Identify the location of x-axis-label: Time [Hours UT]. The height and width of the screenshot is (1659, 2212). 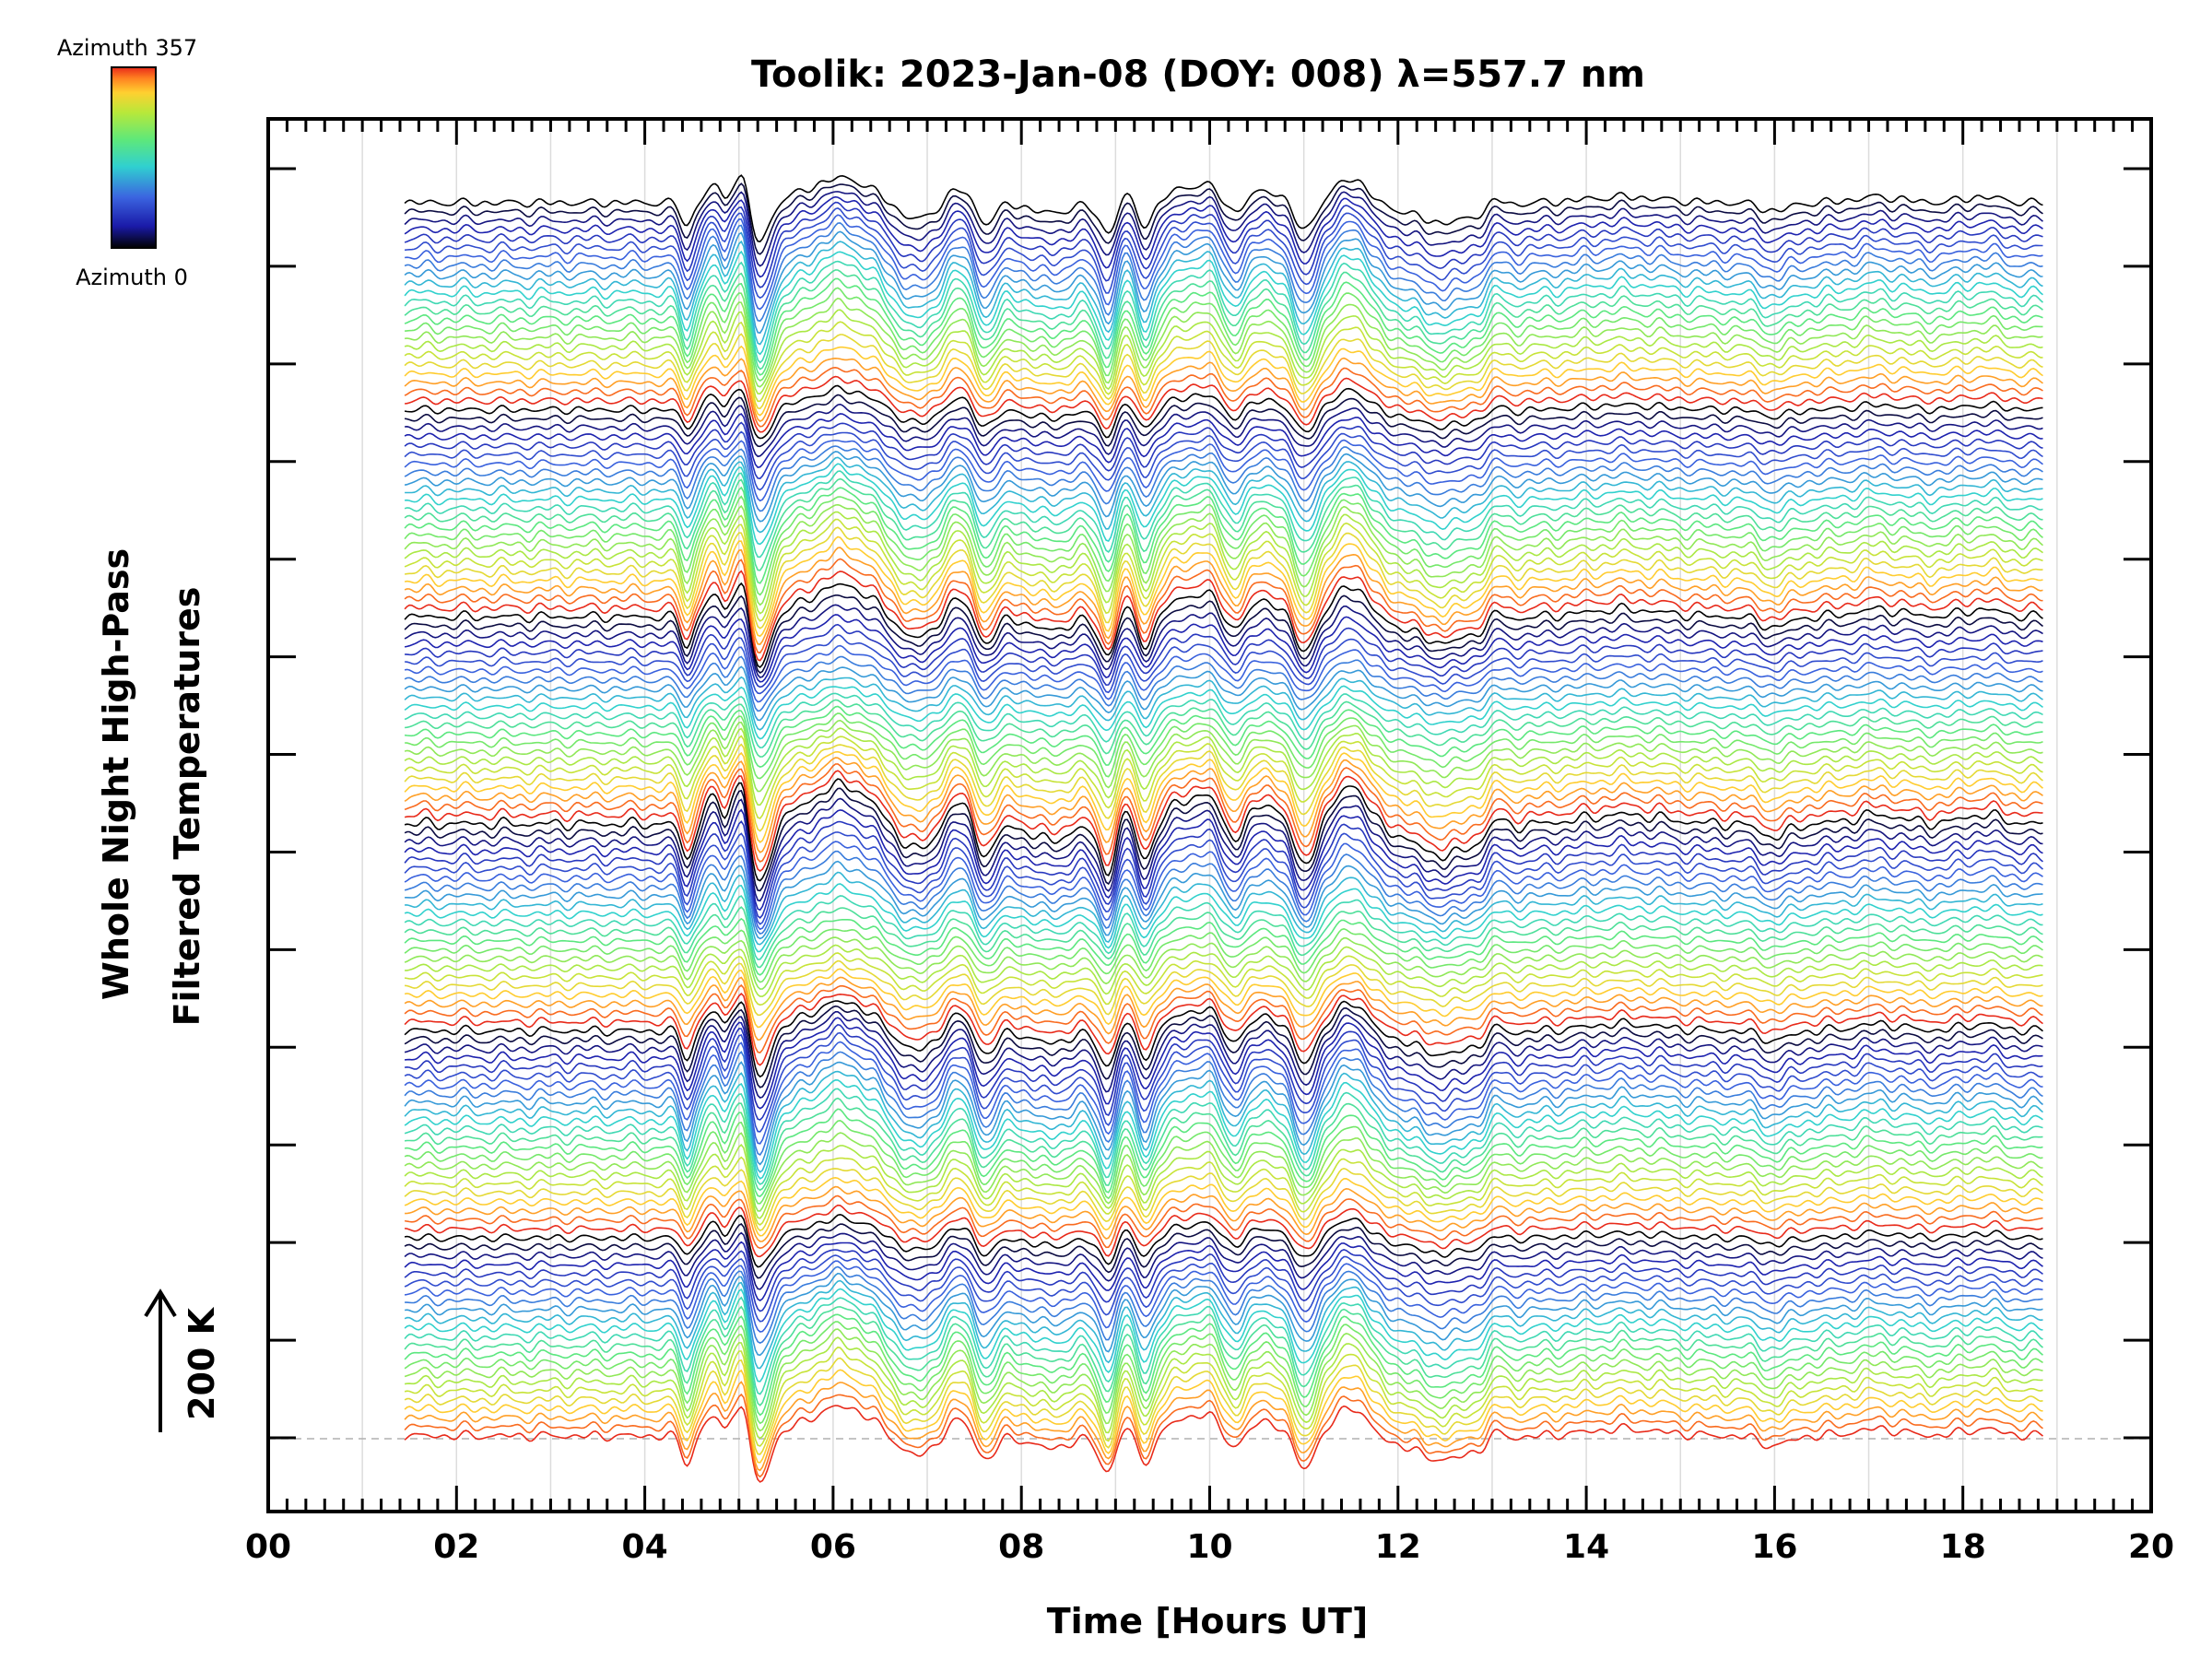
(1208, 1621).